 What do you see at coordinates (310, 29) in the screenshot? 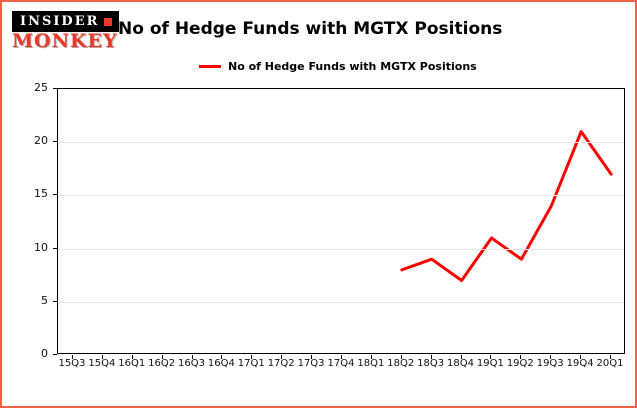
I see `chart-title: No of Hedge Funds with MGTX Positions` at bounding box center [310, 29].